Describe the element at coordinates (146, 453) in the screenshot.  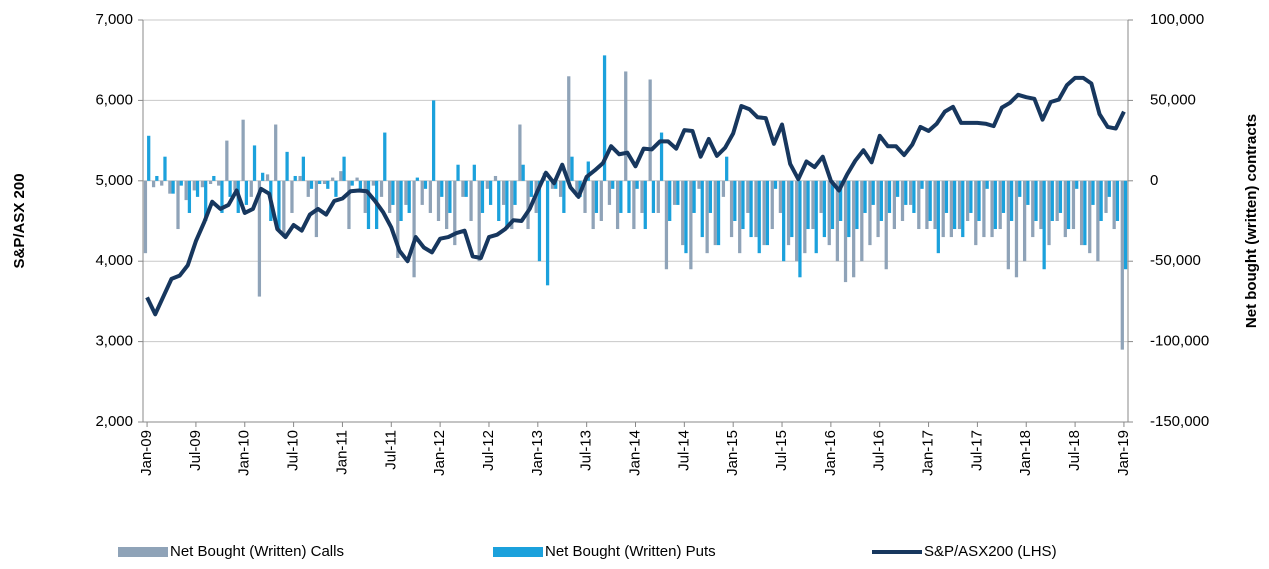
I see `x-tick-label: Jan-09` at that location.